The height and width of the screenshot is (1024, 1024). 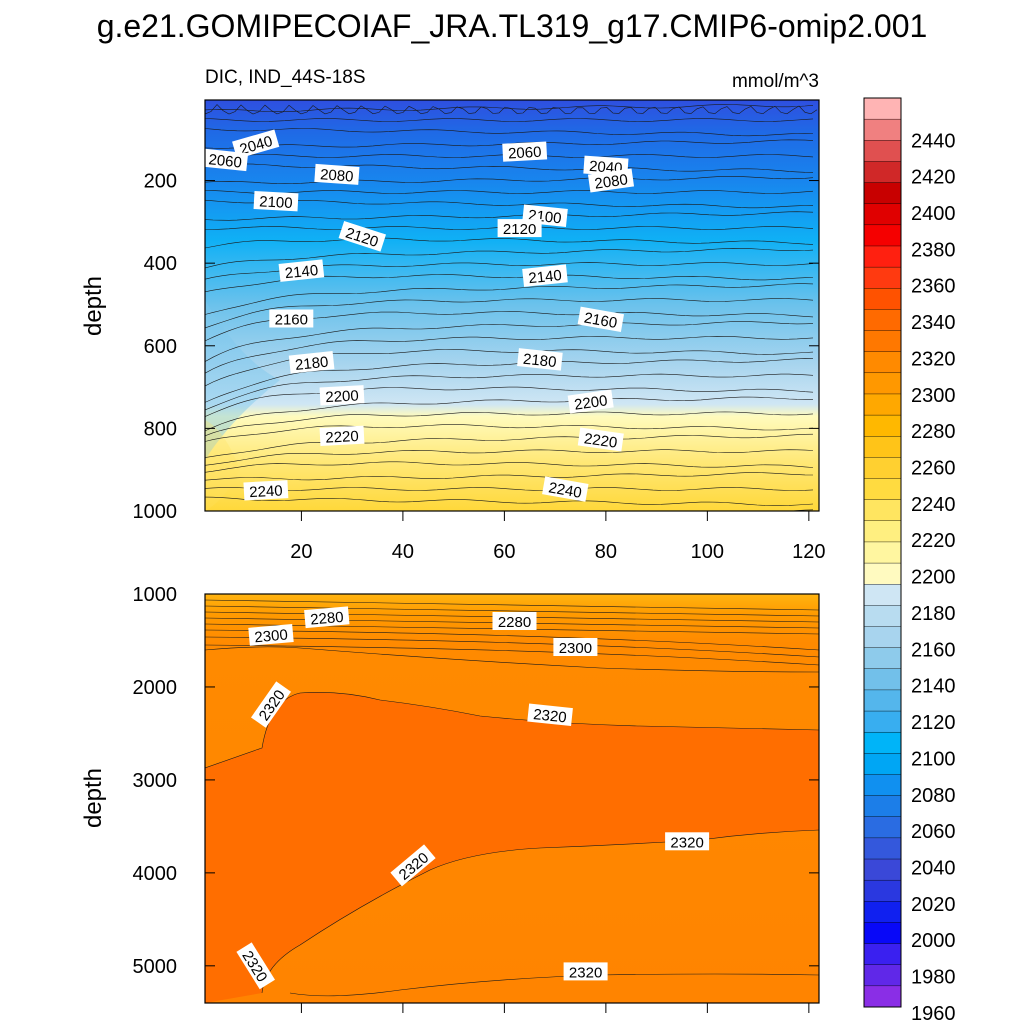 I want to click on contour-label: 2280, so click(x=514, y=621).